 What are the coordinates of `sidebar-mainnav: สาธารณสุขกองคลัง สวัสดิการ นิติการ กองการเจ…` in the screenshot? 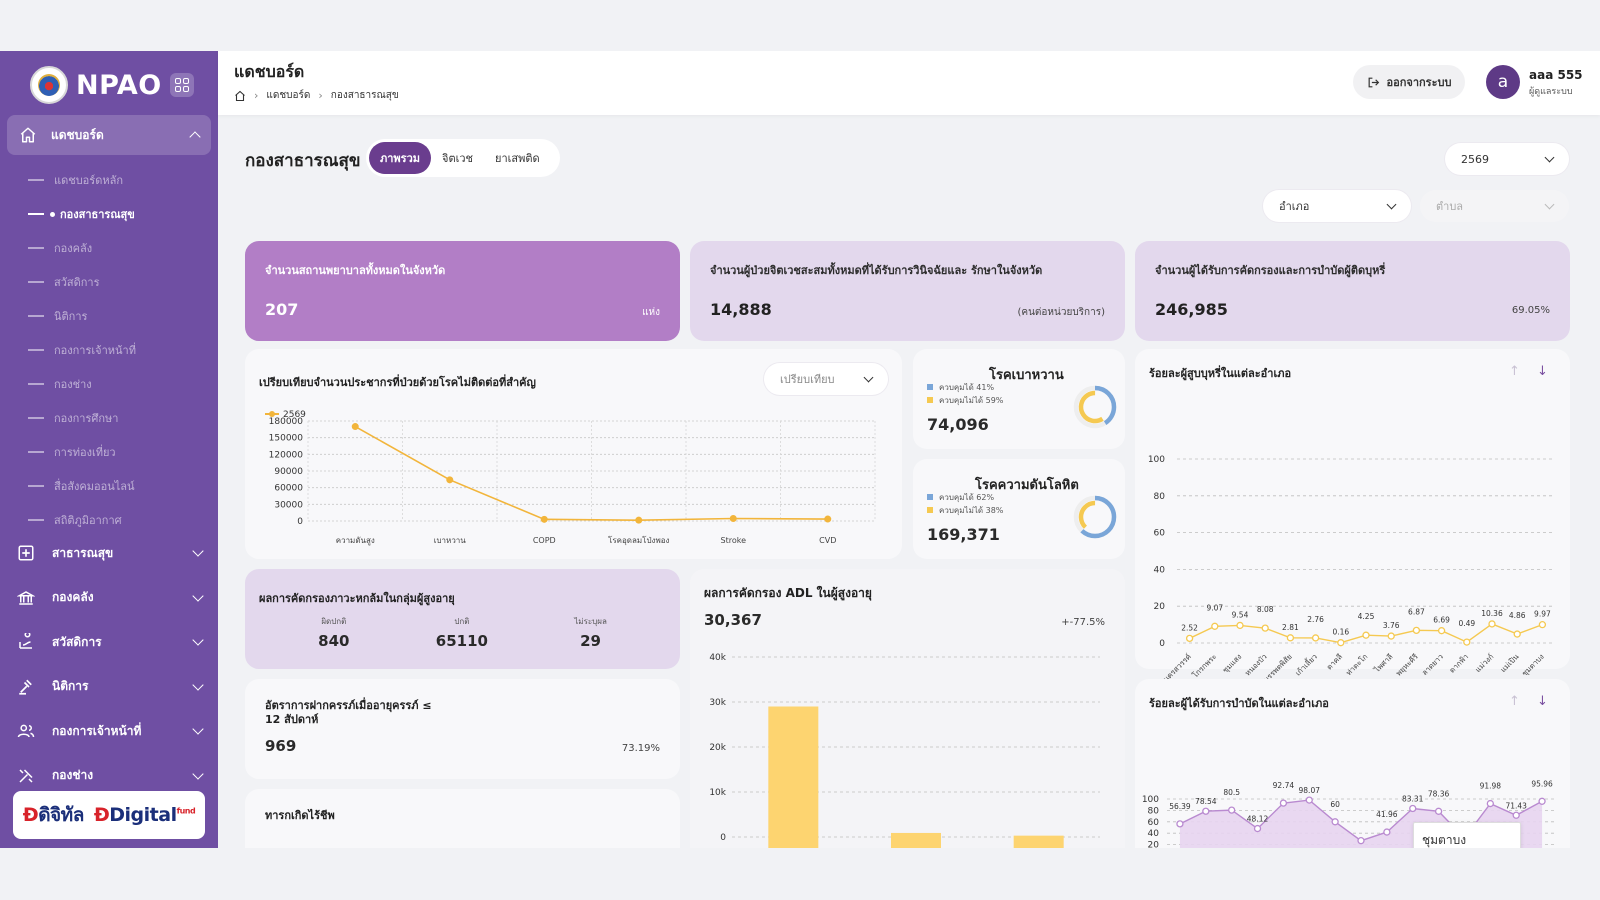 It's located at (110, 665).